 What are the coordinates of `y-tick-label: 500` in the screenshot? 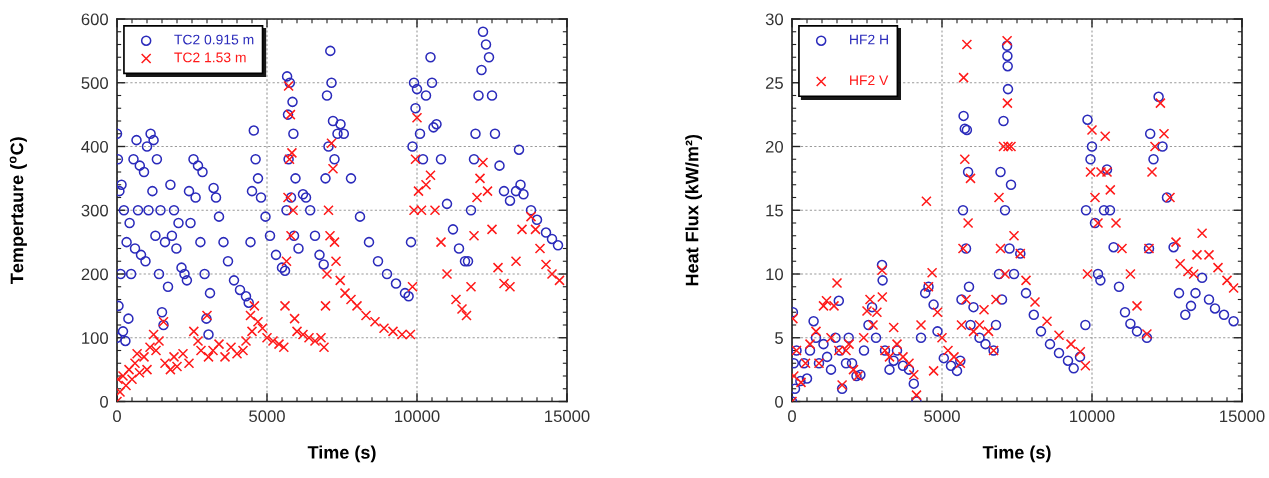 It's located at (95, 83).